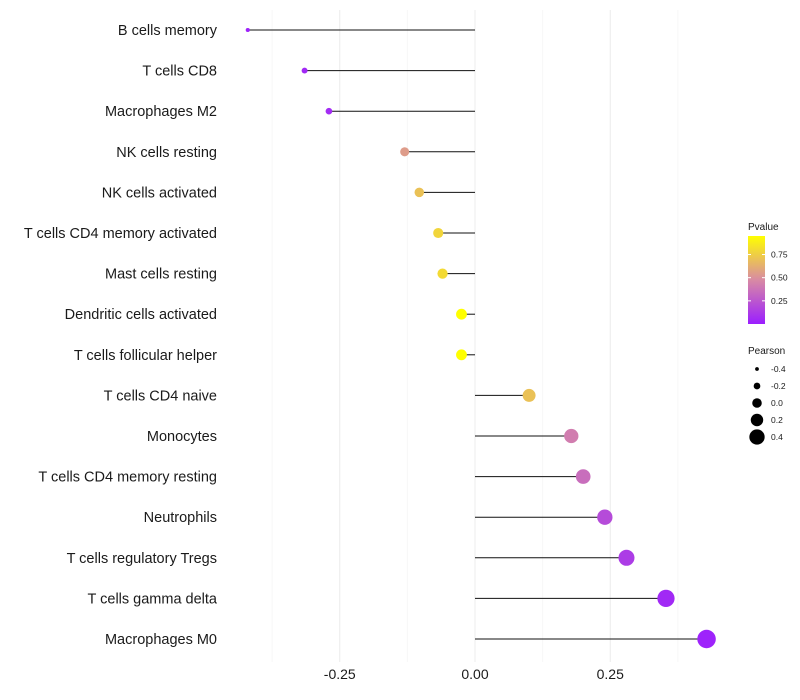  I want to click on category-label: B cells memory, so click(168, 31).